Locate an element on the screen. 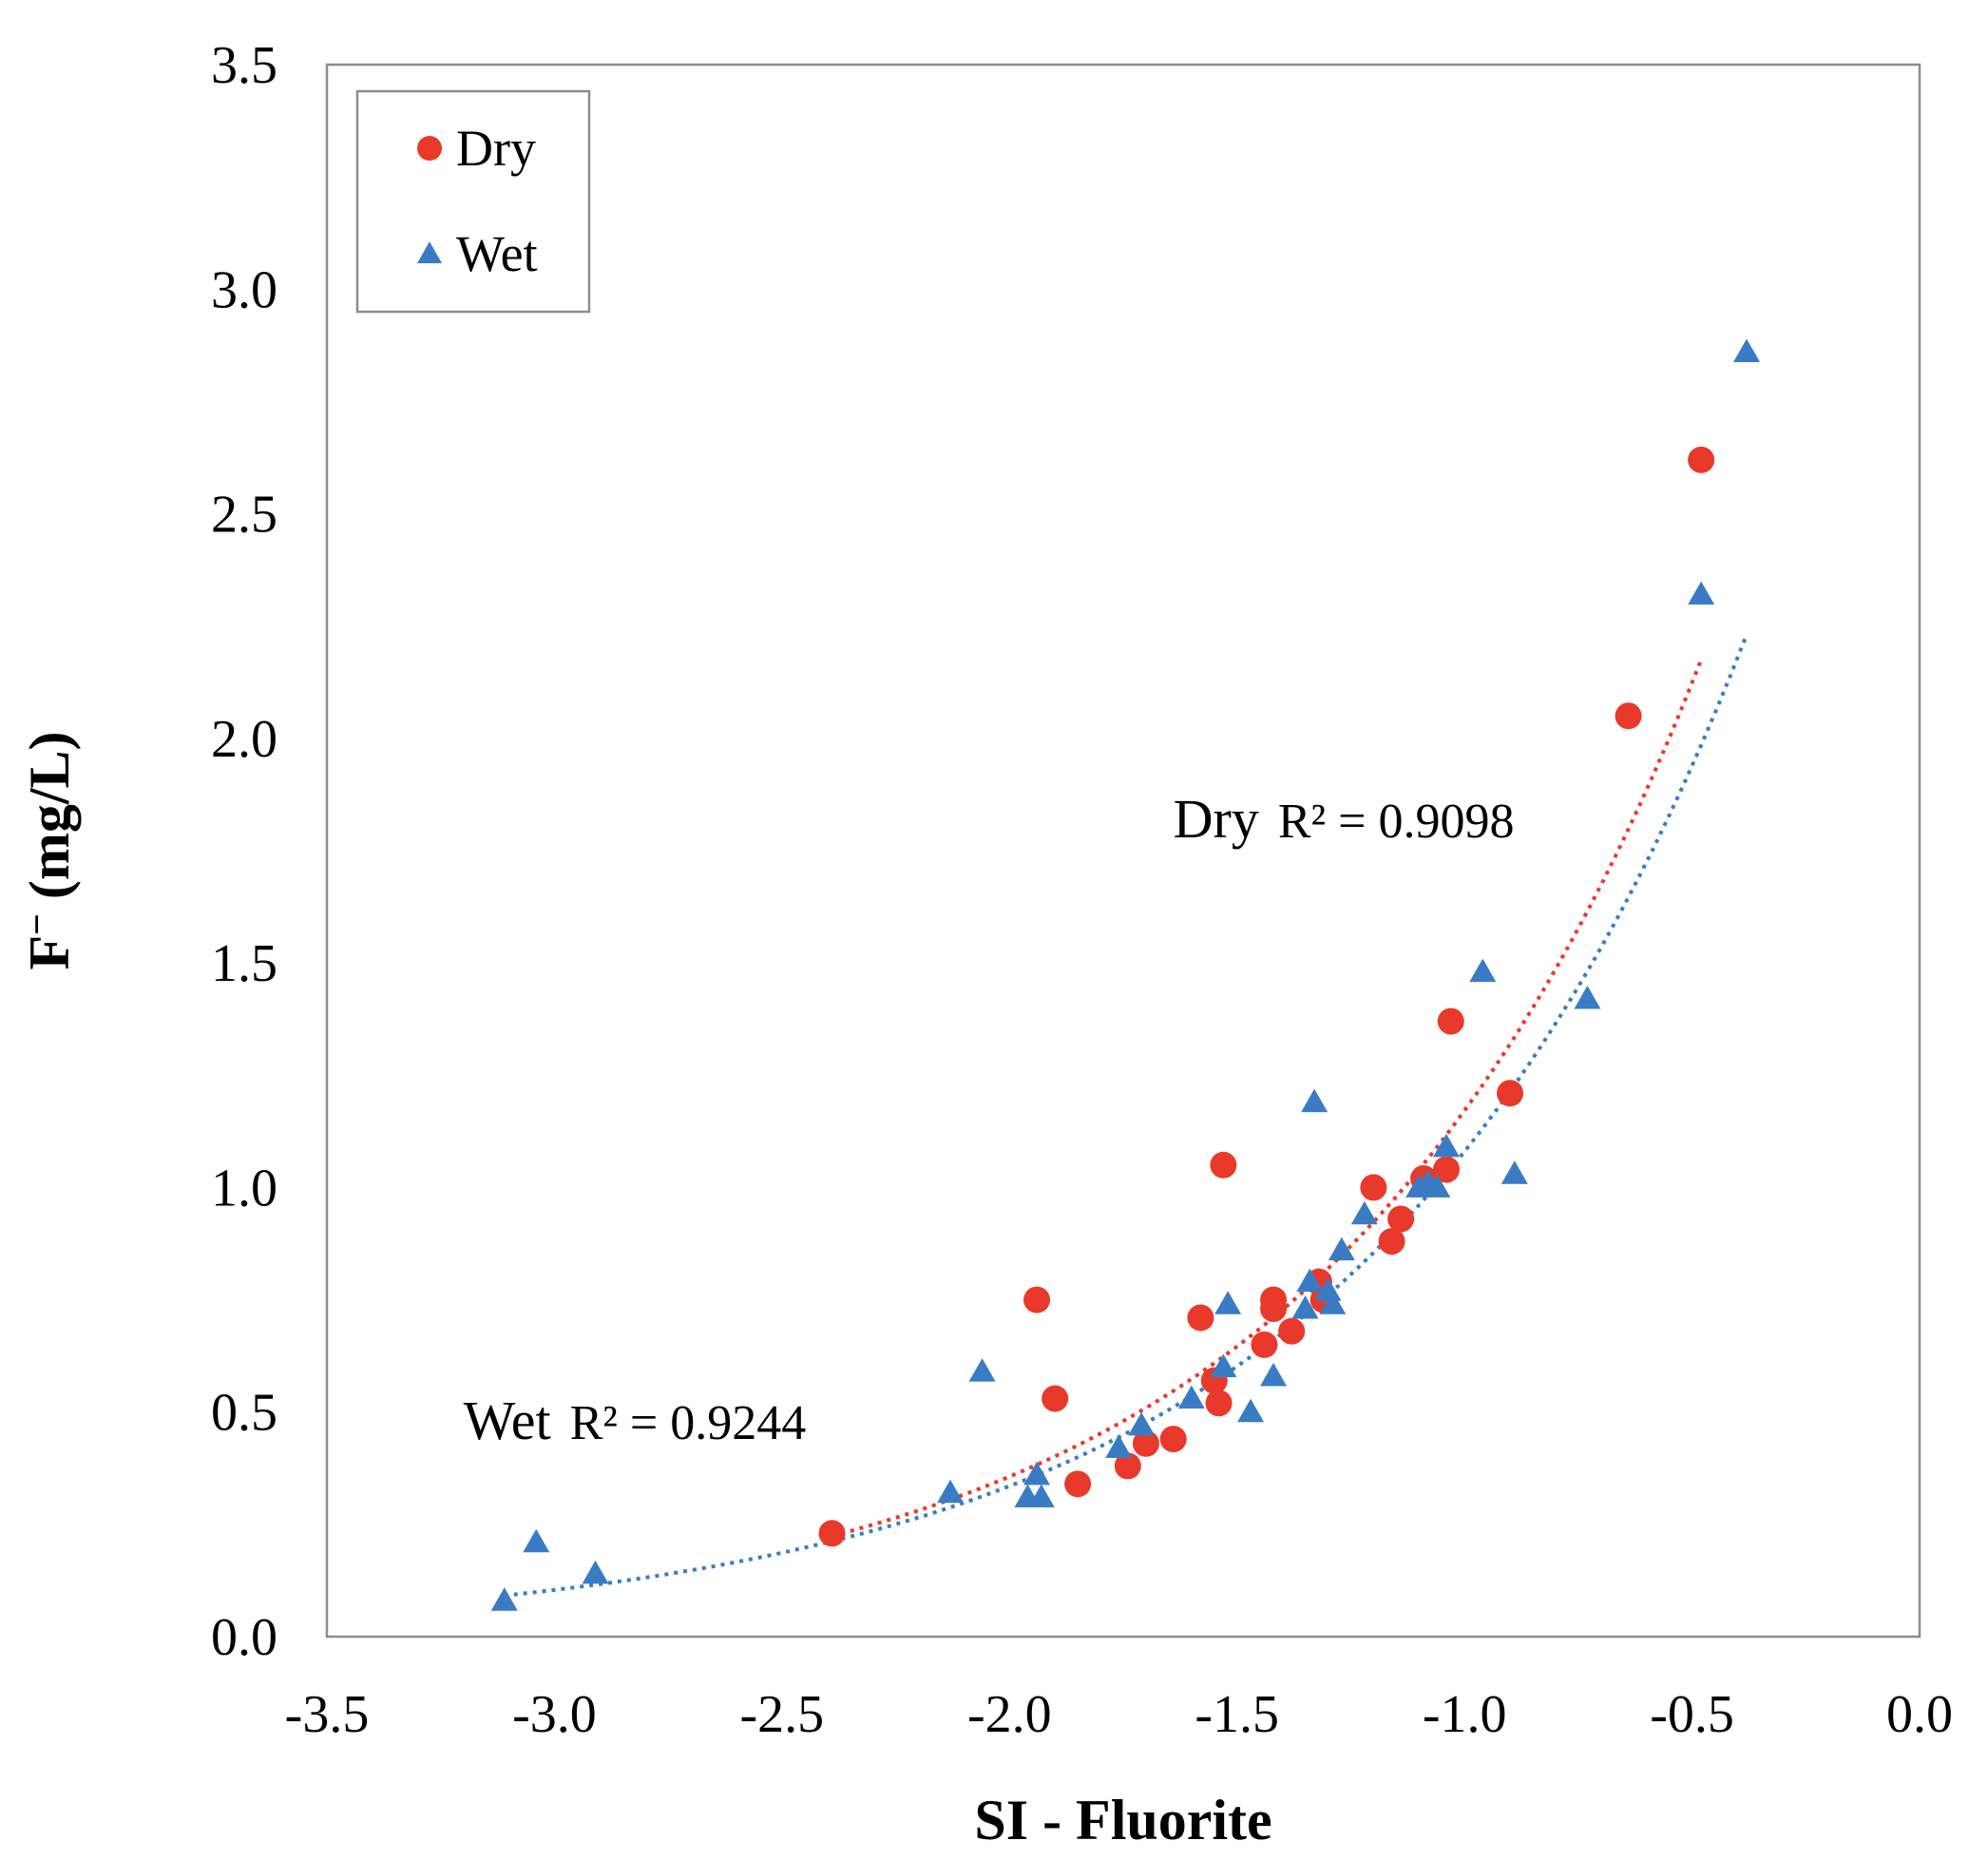 The image size is (1988, 1860). x-tick-label: -1.5 is located at coordinates (1237, 1715).